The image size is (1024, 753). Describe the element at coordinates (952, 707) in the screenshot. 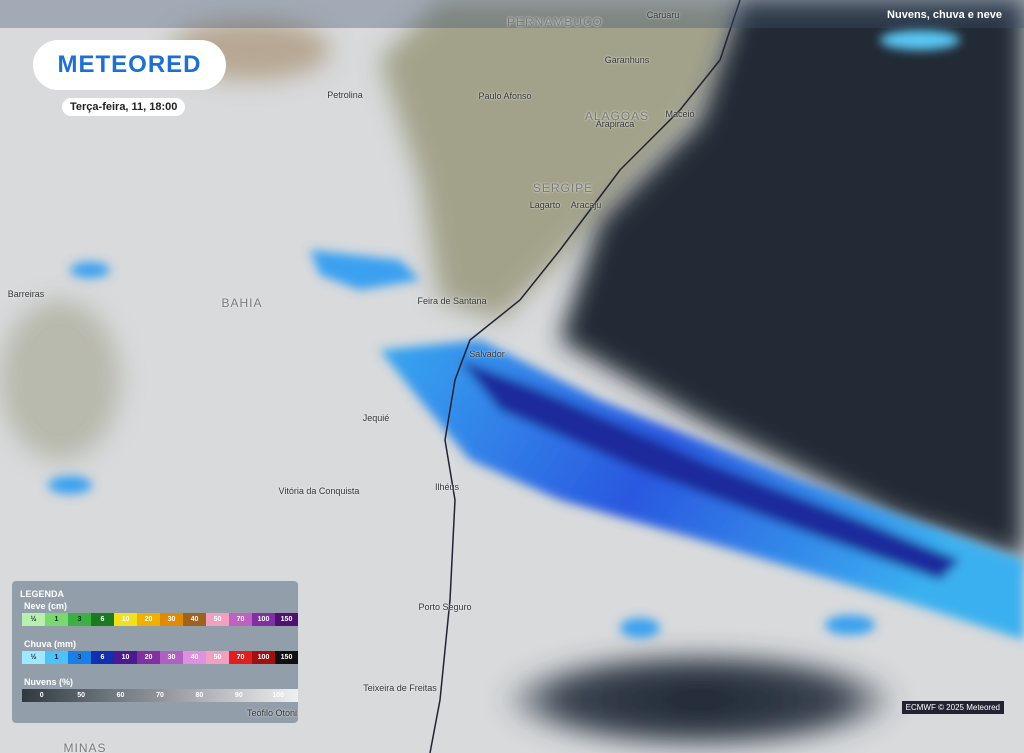

I see `credit: ECMWF © 2025 Meteored` at that location.